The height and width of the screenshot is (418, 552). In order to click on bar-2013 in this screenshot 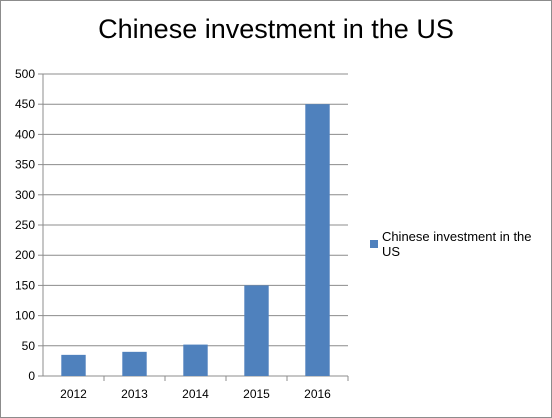, I will do `click(134, 363)`.